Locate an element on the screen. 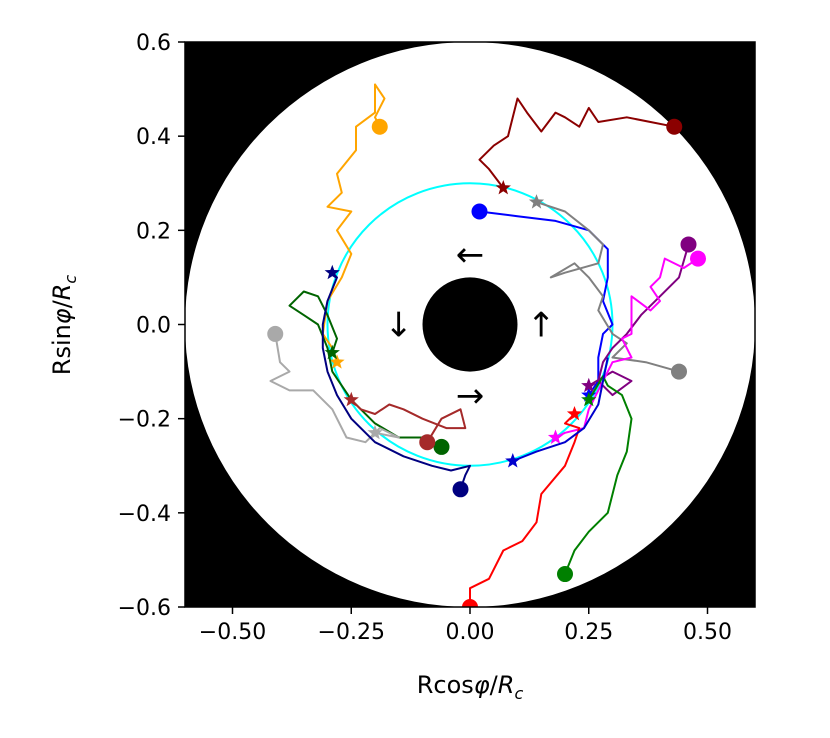  series-magenta is located at coordinates (626, 347).